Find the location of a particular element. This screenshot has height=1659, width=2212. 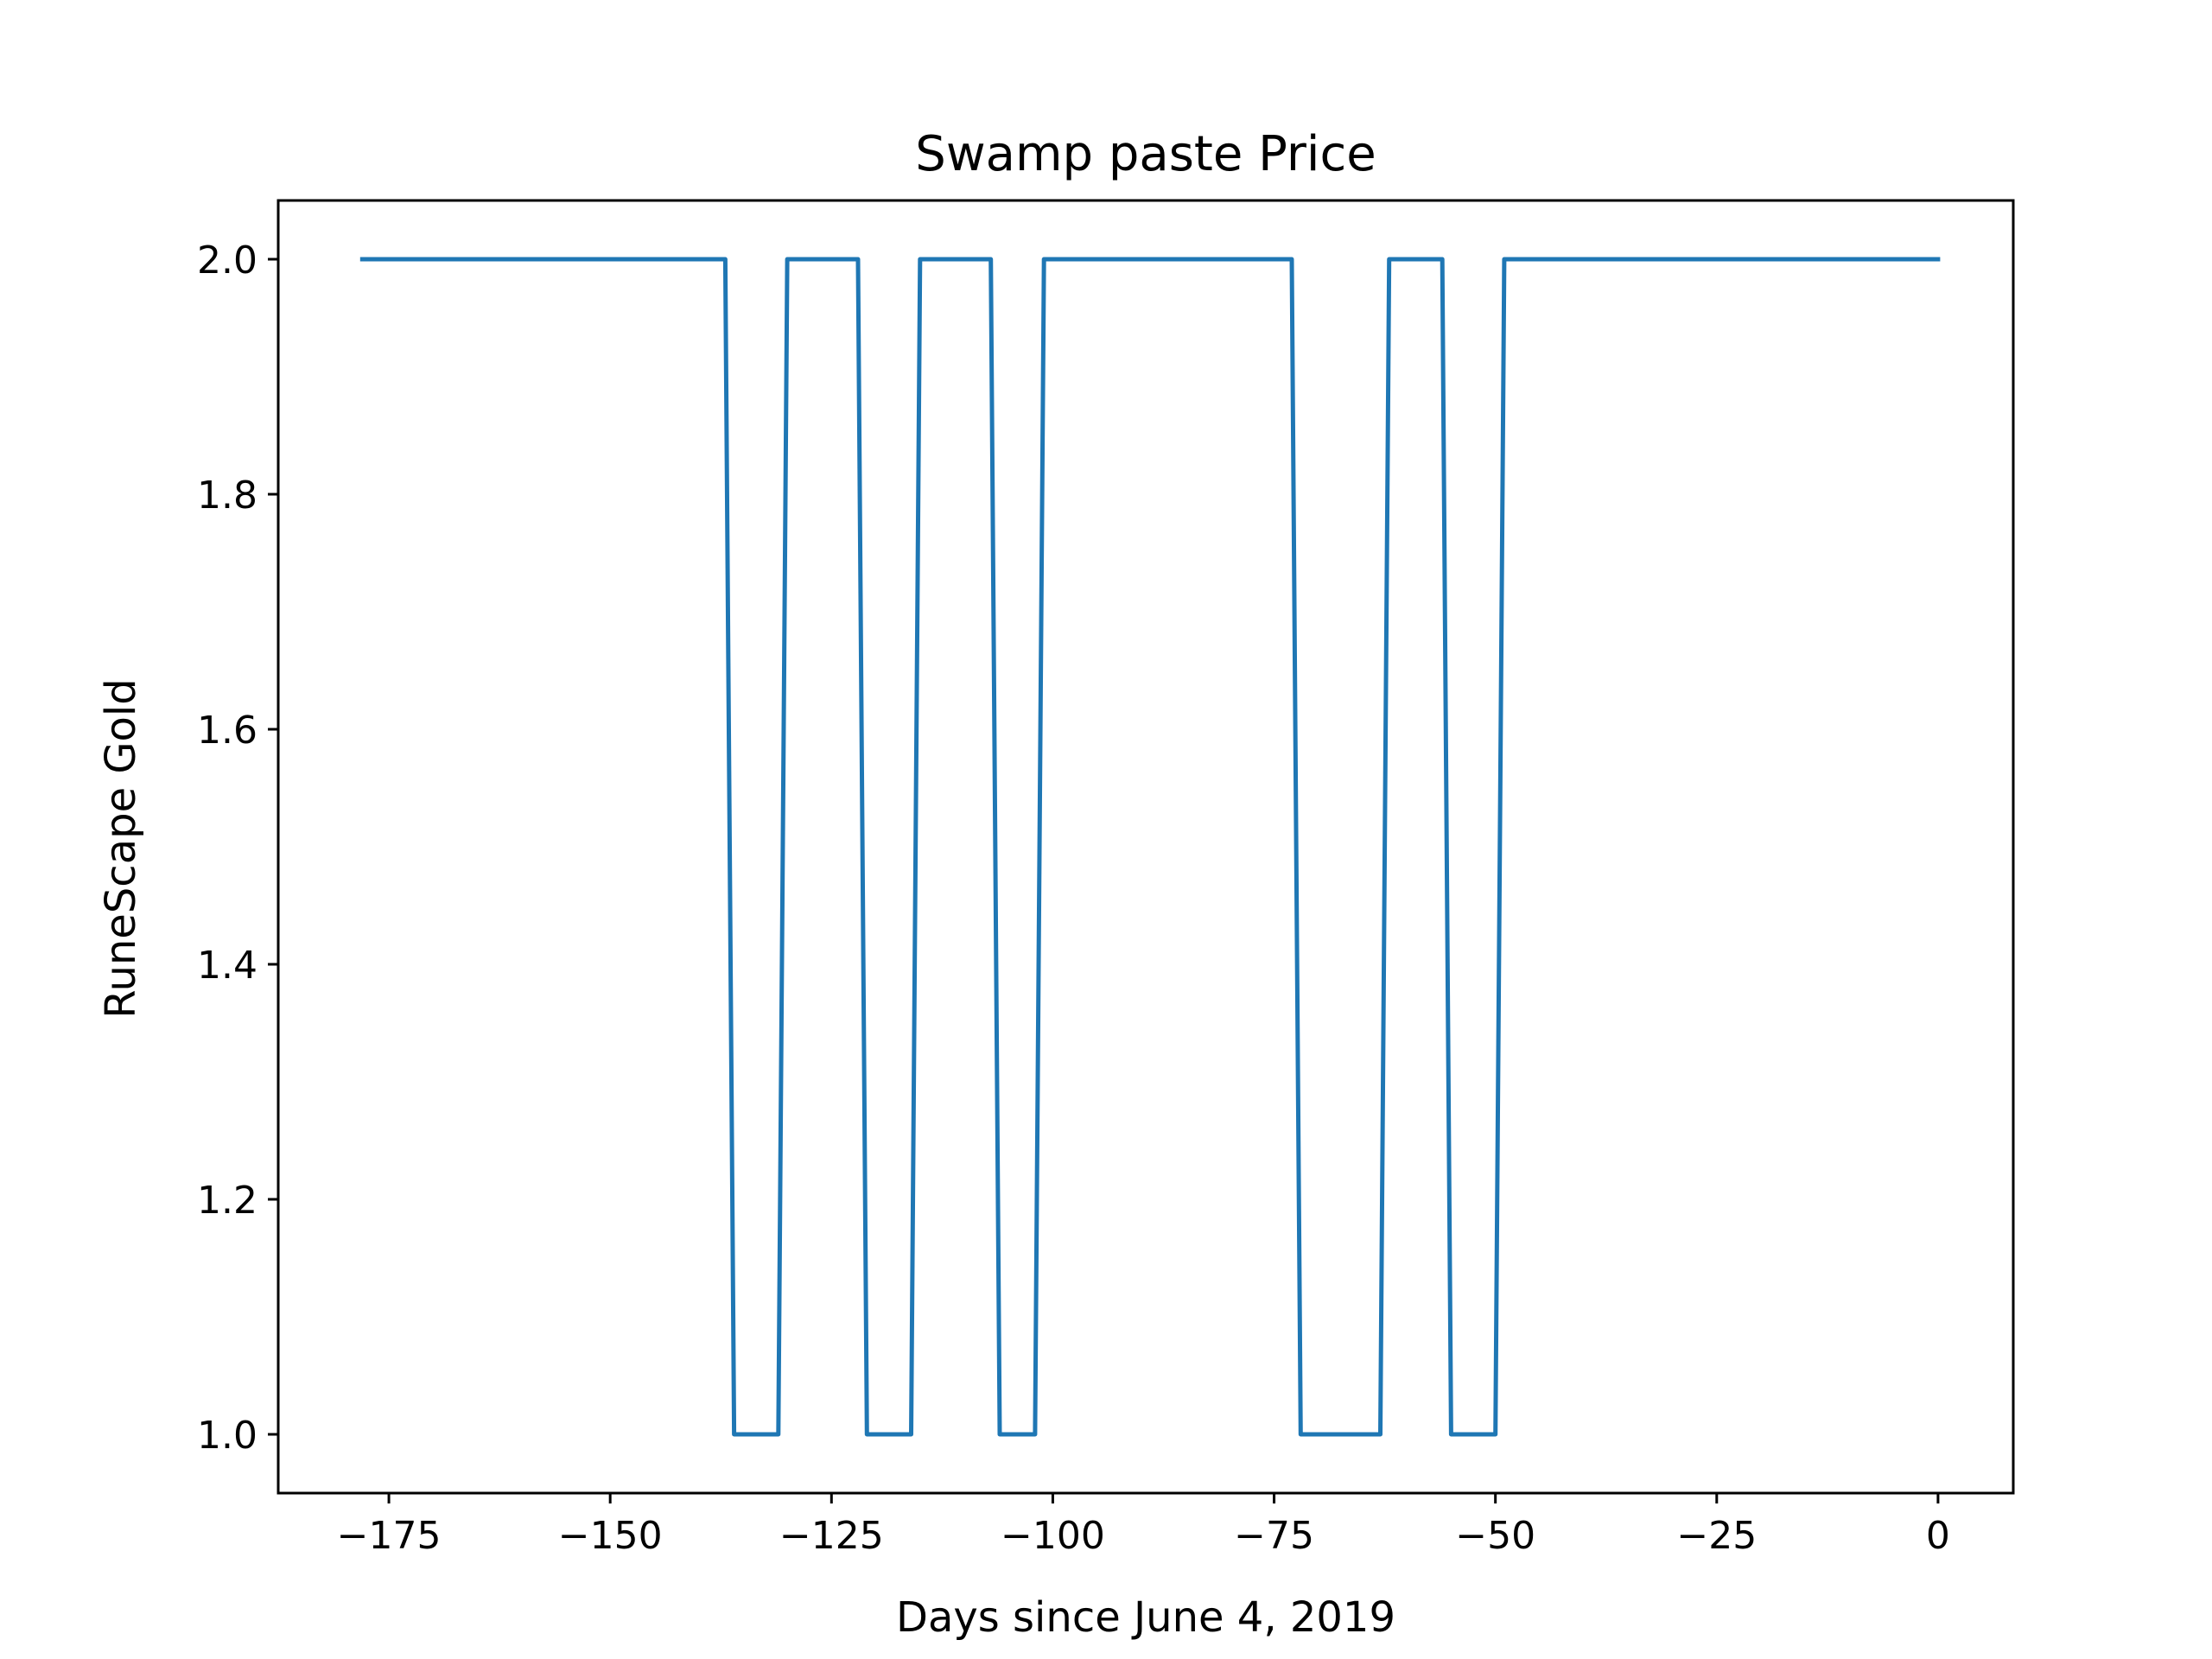

x-tick-label: 0 is located at coordinates (1938, 1536).